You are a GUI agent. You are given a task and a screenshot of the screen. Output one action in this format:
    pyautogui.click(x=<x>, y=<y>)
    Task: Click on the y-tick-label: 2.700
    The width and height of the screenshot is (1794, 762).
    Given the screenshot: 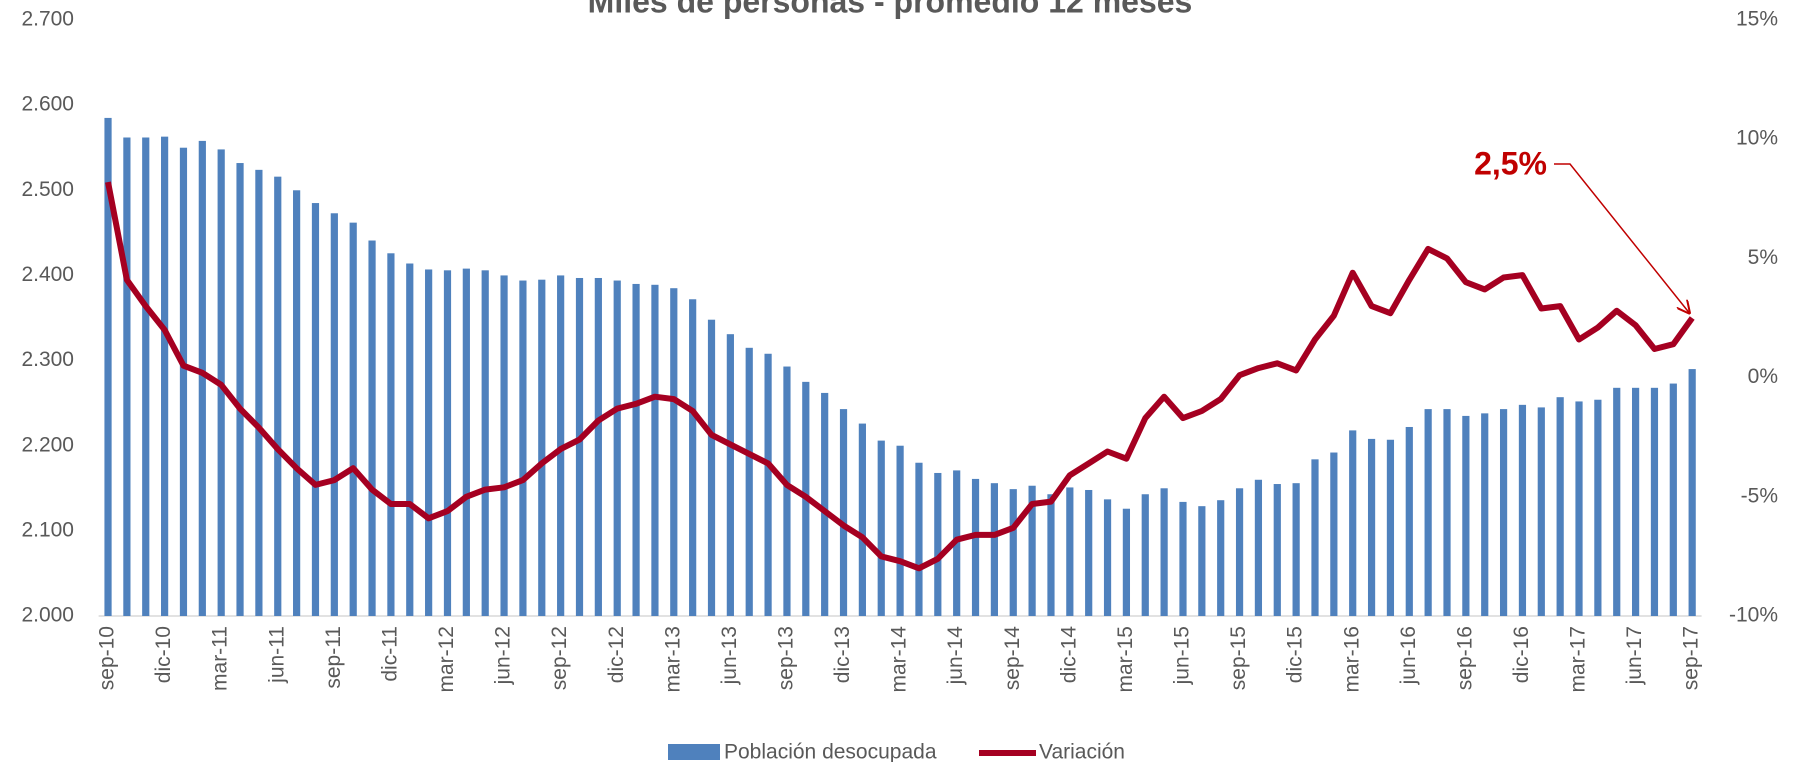 What is the action you would take?
    pyautogui.click(x=47, y=19)
    